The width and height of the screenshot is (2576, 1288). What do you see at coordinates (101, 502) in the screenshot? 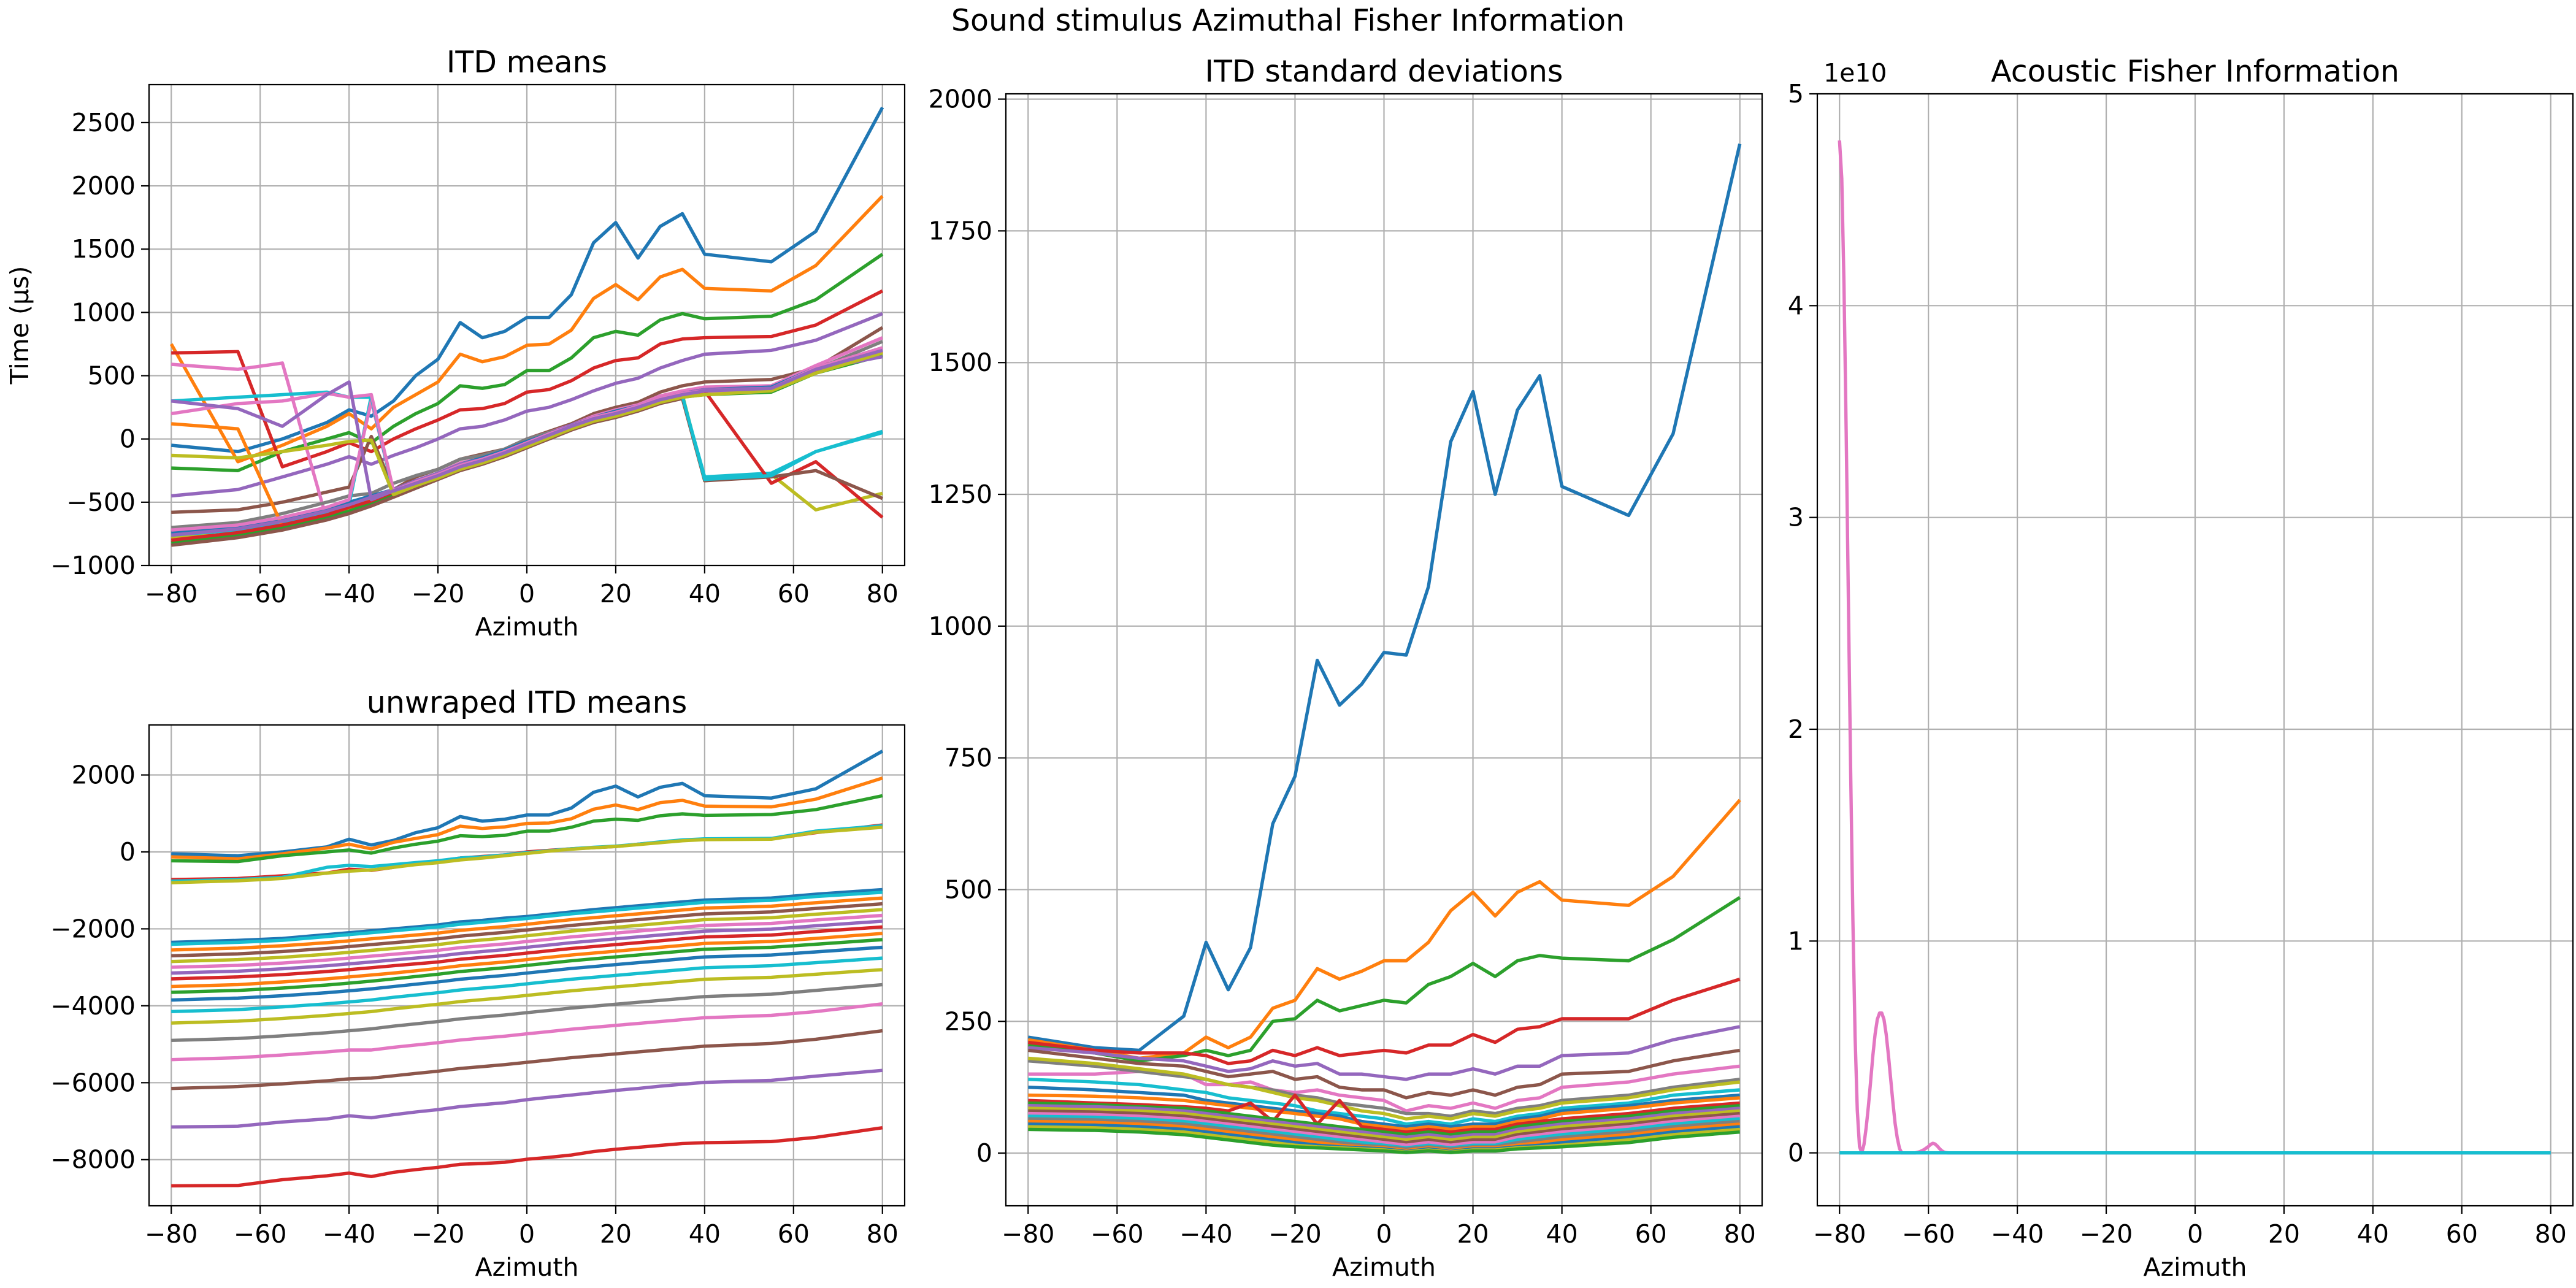
I see `y-tick-label: −500` at bounding box center [101, 502].